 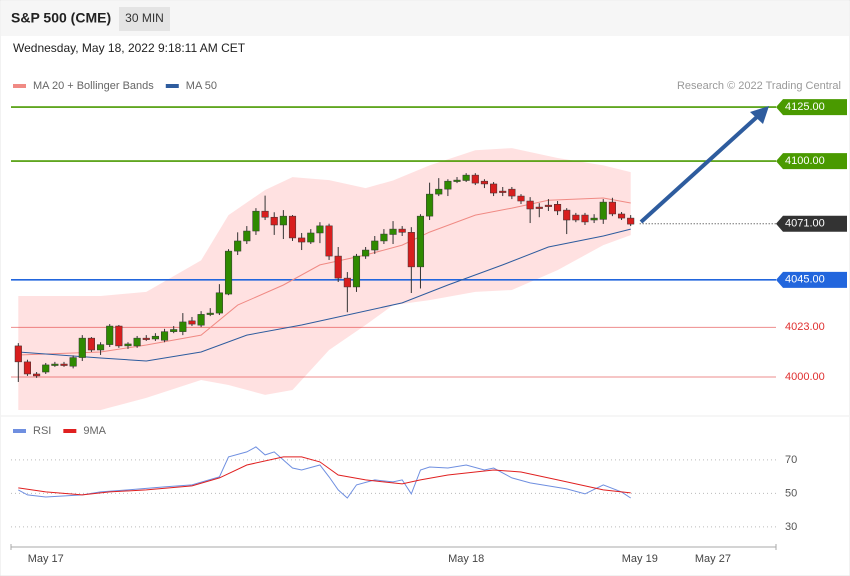 What do you see at coordinates (201, 86) in the screenshot?
I see `legend-label: MA 50` at bounding box center [201, 86].